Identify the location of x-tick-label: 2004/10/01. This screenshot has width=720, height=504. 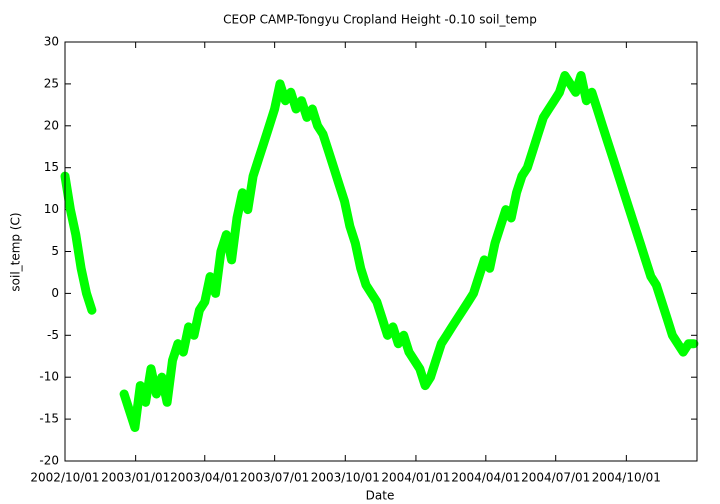
(626, 478).